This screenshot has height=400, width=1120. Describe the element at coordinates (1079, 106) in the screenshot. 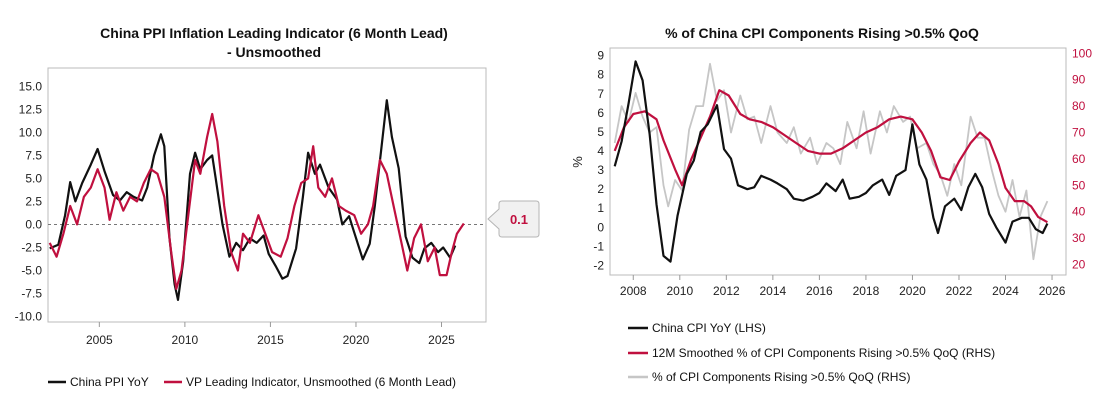

I see `right-chart-right-y-tick-label: 80` at that location.